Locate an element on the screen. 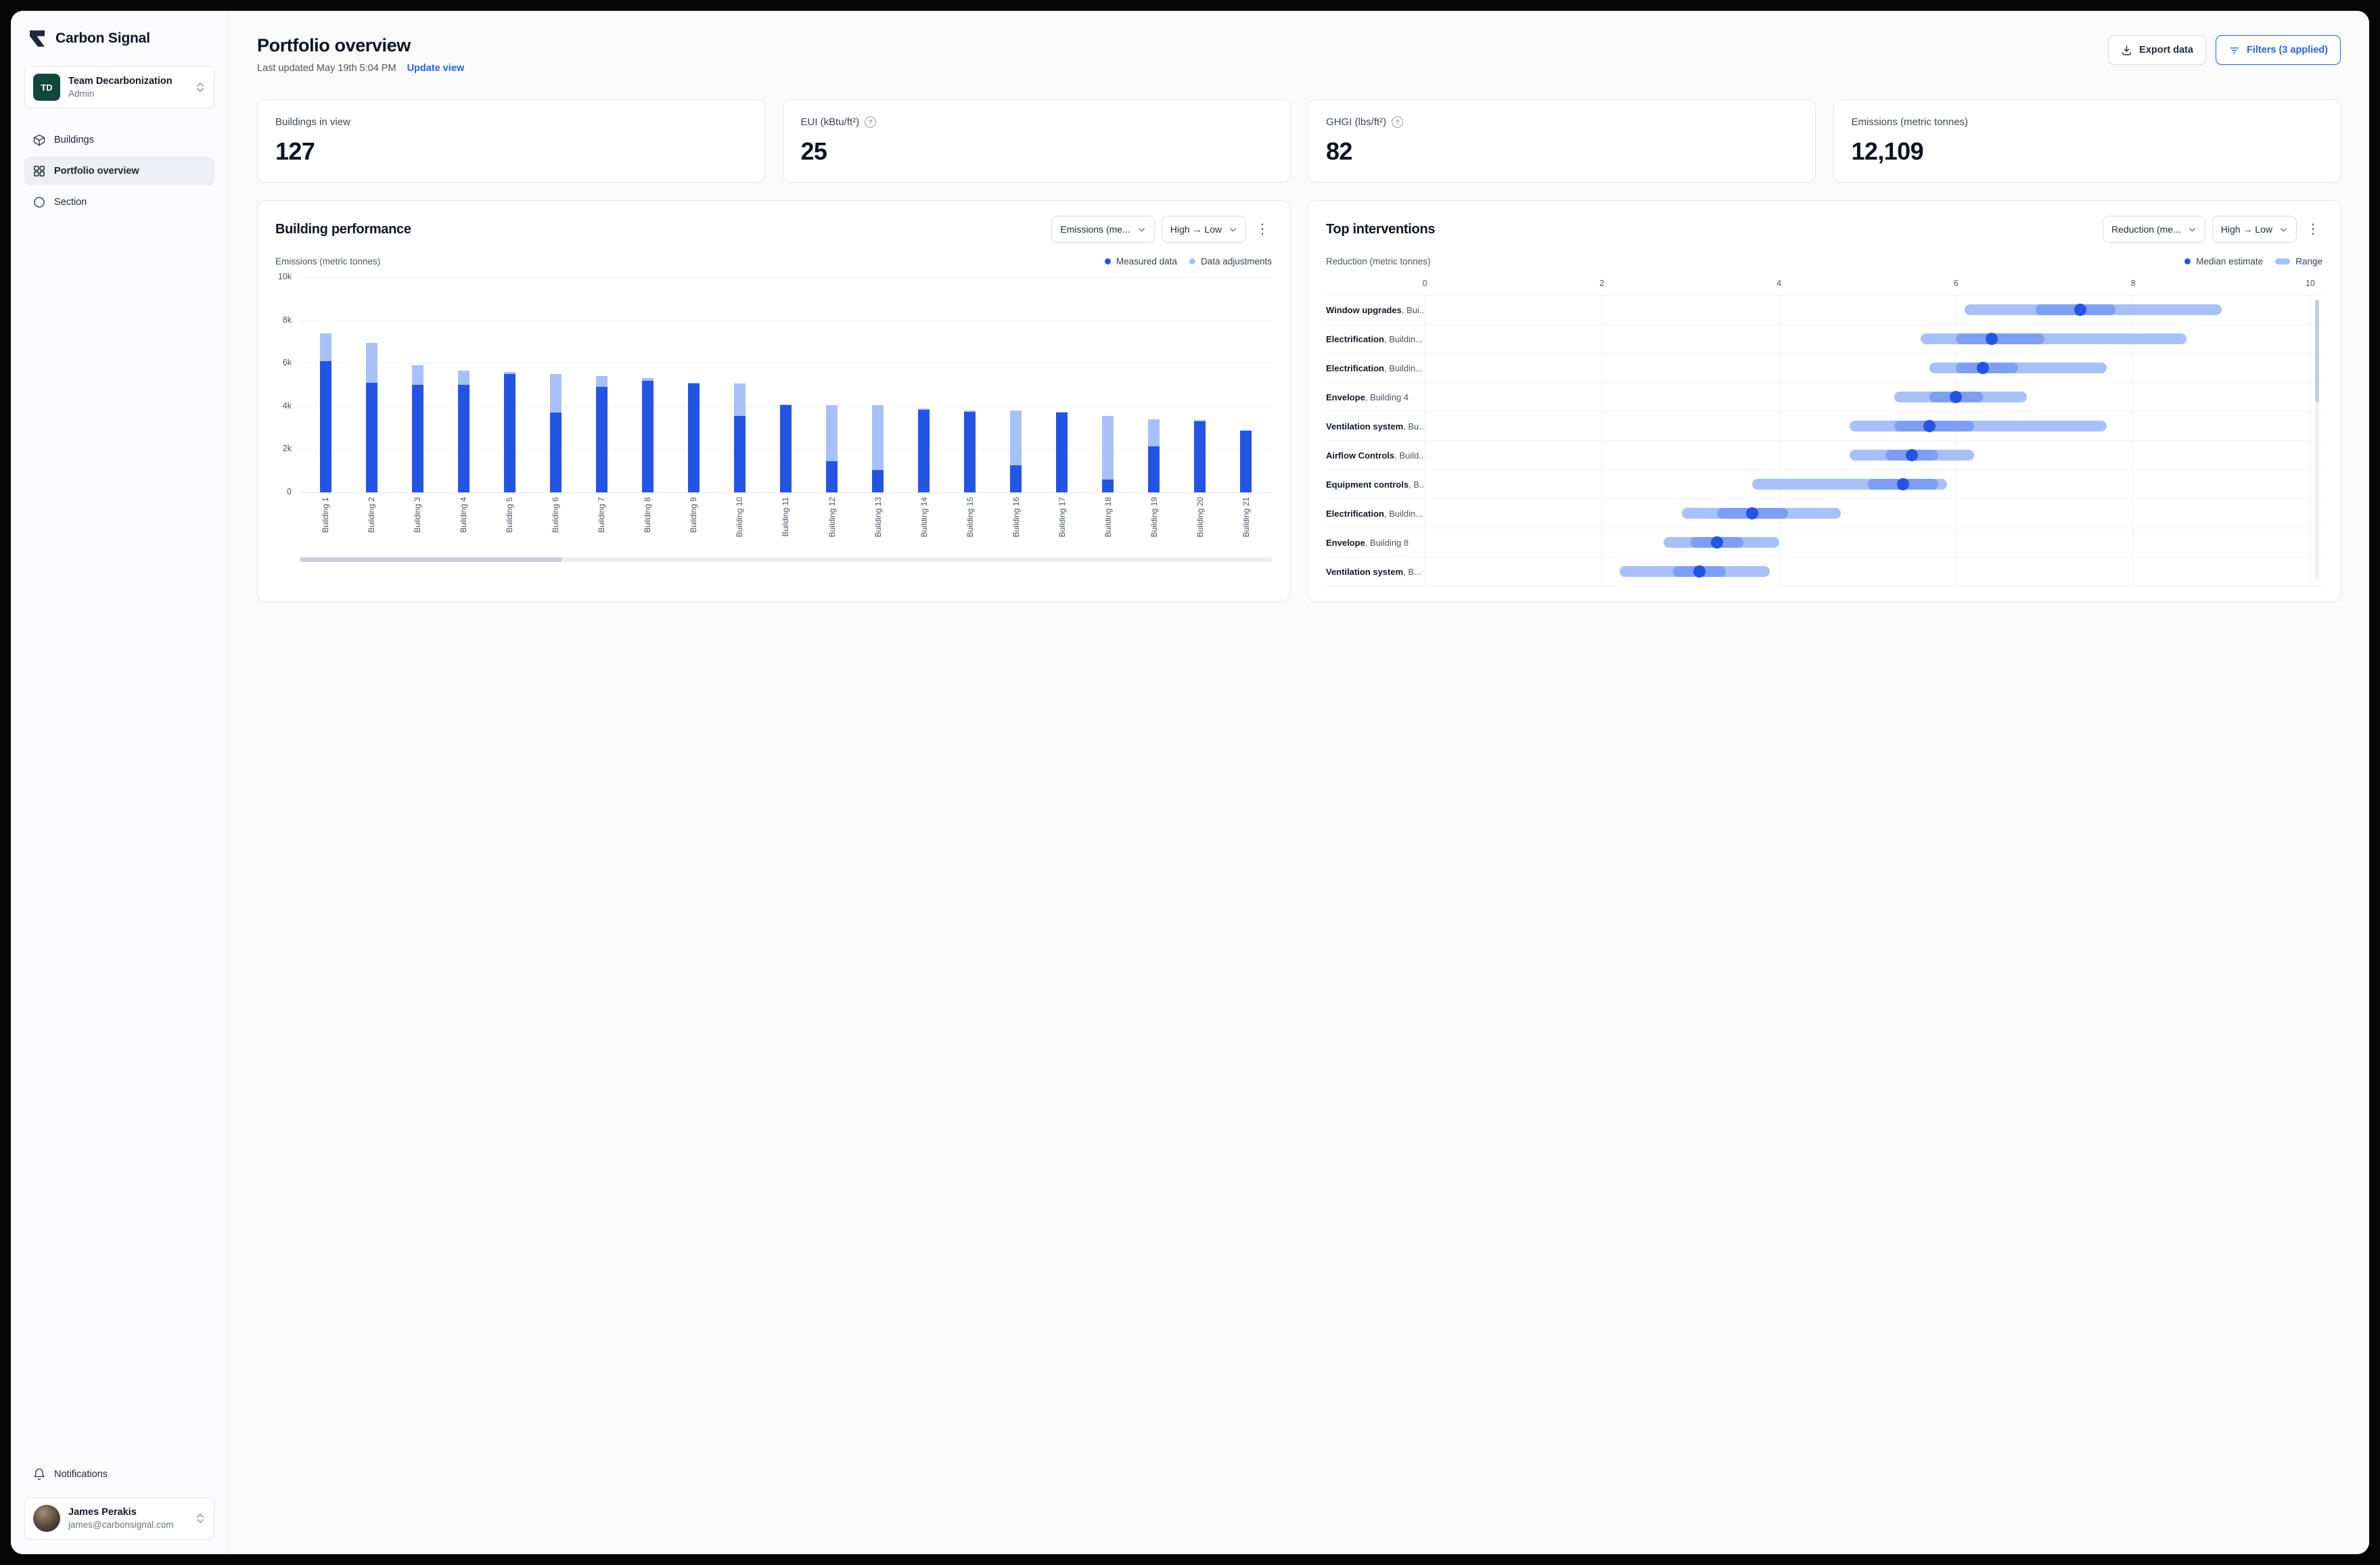 The image size is (2380, 1565). sidebar-item-section: Section is located at coordinates (119, 202).